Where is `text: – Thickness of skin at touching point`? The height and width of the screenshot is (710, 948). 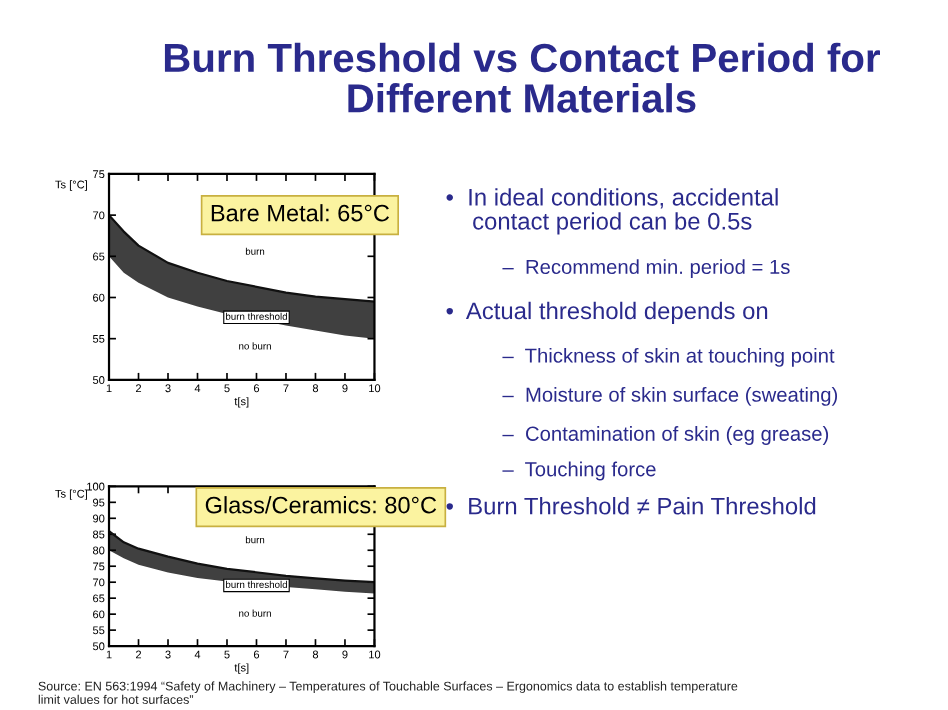 text: – Thickness of skin at touching point is located at coordinates (668, 357).